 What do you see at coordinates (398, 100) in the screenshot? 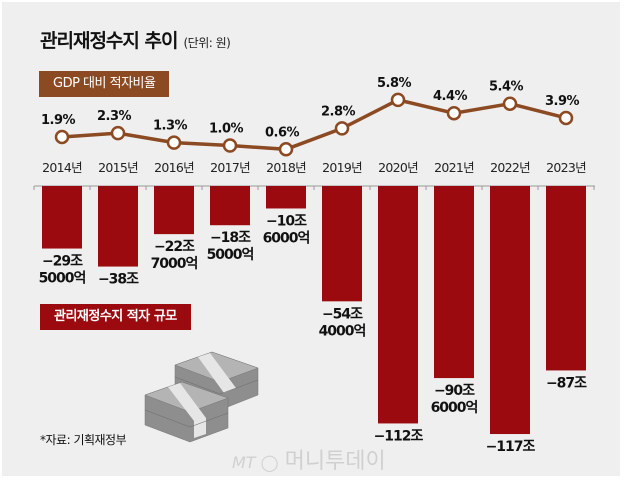
I see `ratio-point-2020년` at bounding box center [398, 100].